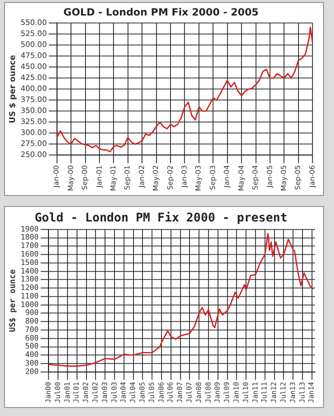 This screenshot has height=416, width=334. Describe the element at coordinates (161, 217) in the screenshot. I see `chart-title: Gold - London PM Fix 2000 - present` at that location.